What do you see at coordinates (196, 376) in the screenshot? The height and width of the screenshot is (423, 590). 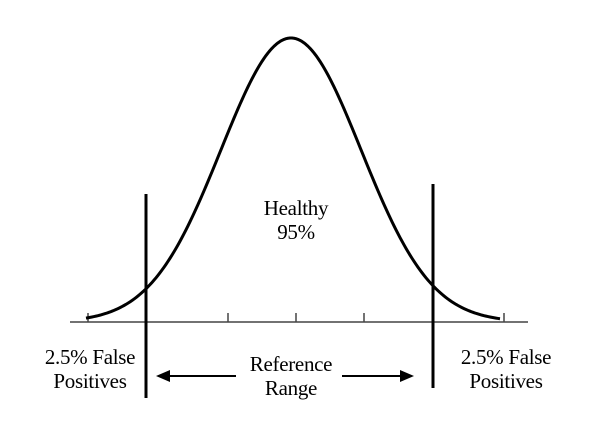 I see `left-range-arrow` at bounding box center [196, 376].